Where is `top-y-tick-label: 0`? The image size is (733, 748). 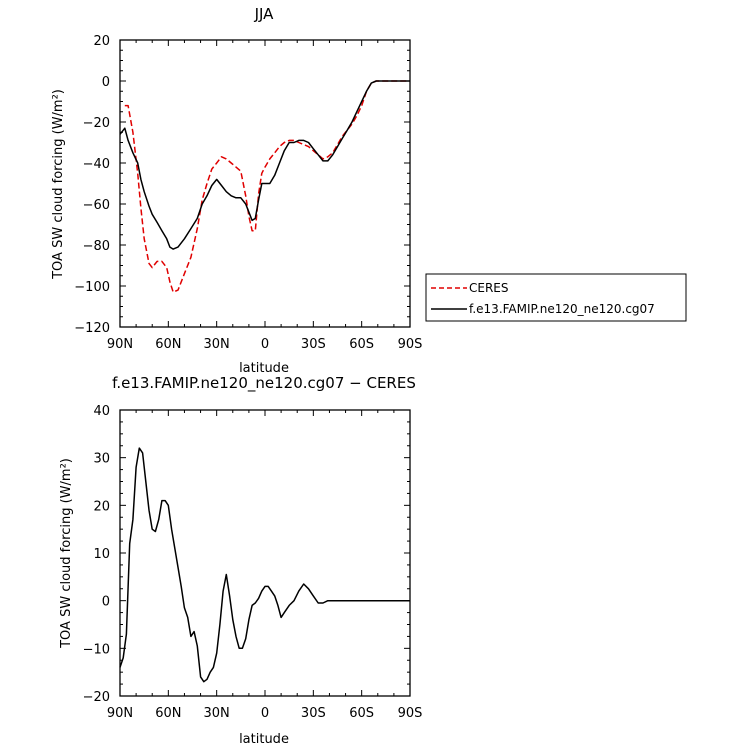 top-y-tick-label: 0 is located at coordinates (106, 82).